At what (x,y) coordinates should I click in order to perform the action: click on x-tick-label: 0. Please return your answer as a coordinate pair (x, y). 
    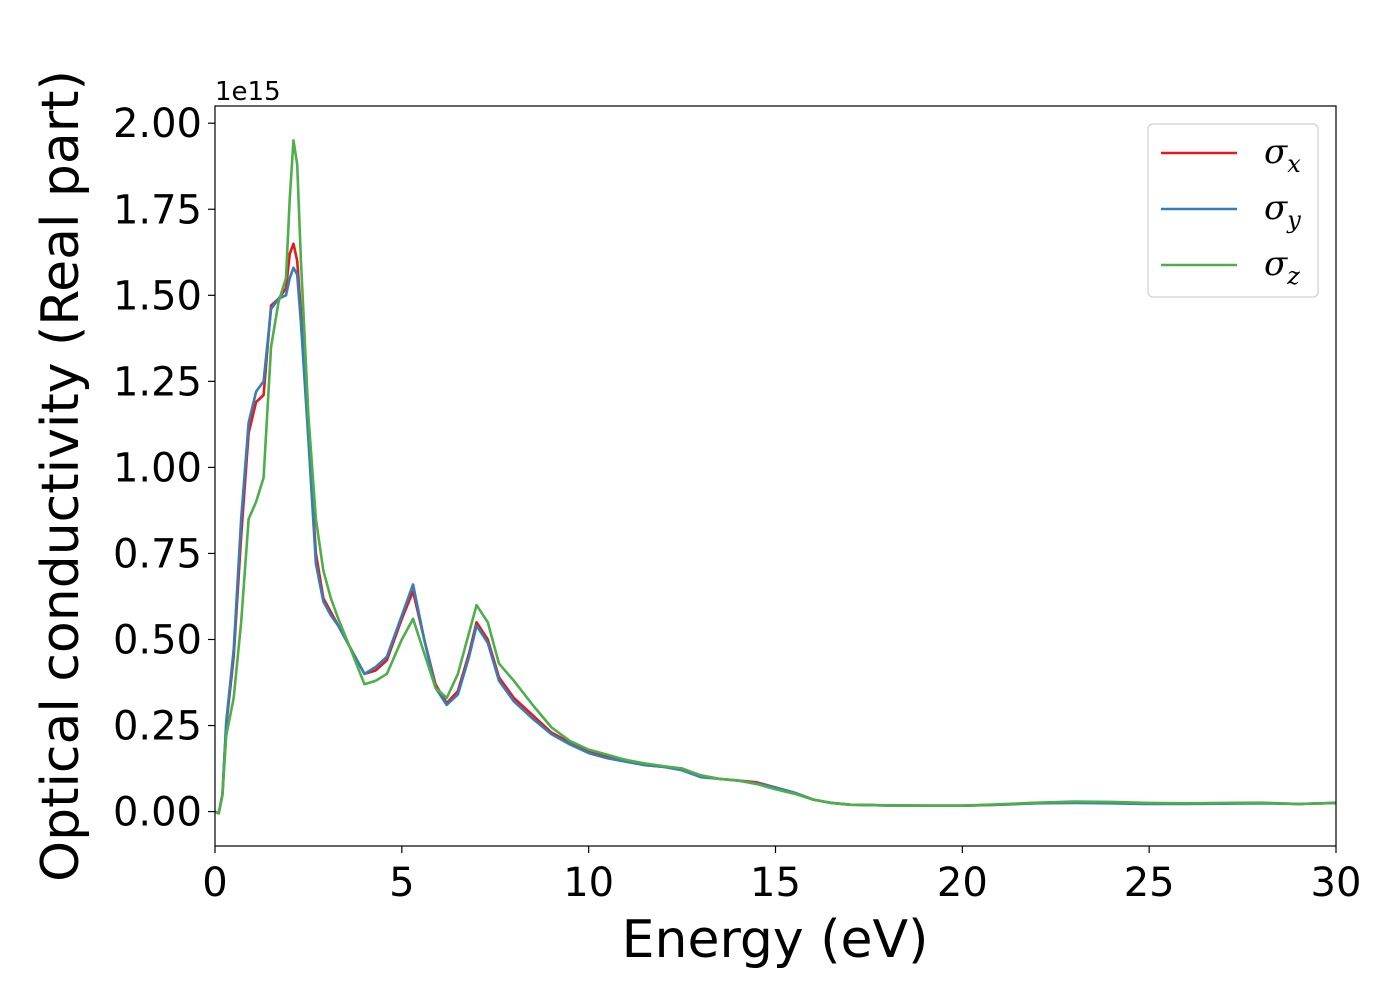
    Looking at the image, I should click on (214, 883).